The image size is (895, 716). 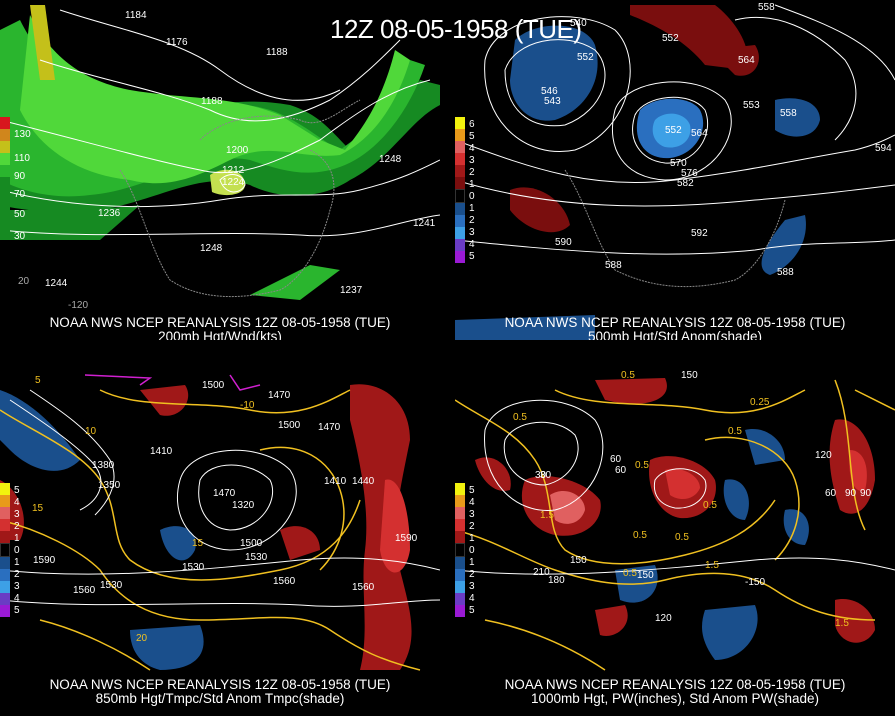 I want to click on contour-label: 1212, so click(x=233, y=170).